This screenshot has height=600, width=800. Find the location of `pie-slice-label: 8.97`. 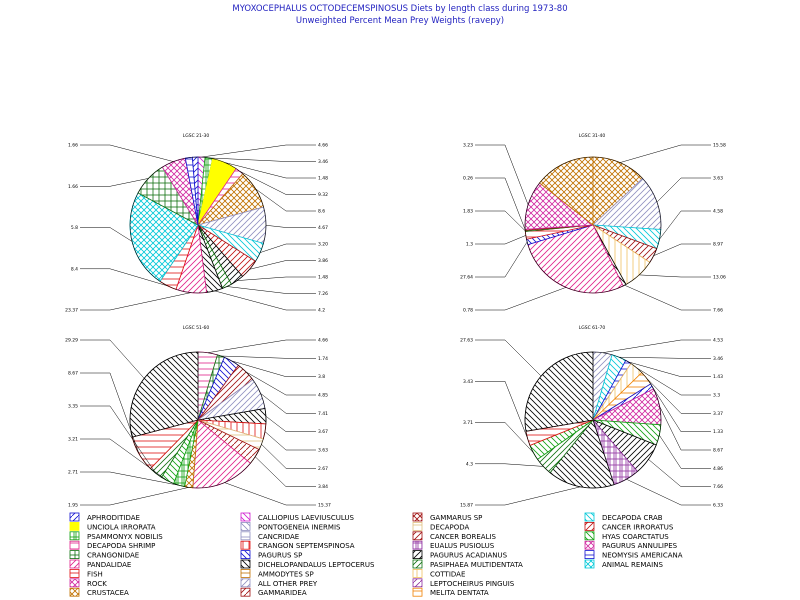

pie-slice-label: 8.97 is located at coordinates (718, 245).